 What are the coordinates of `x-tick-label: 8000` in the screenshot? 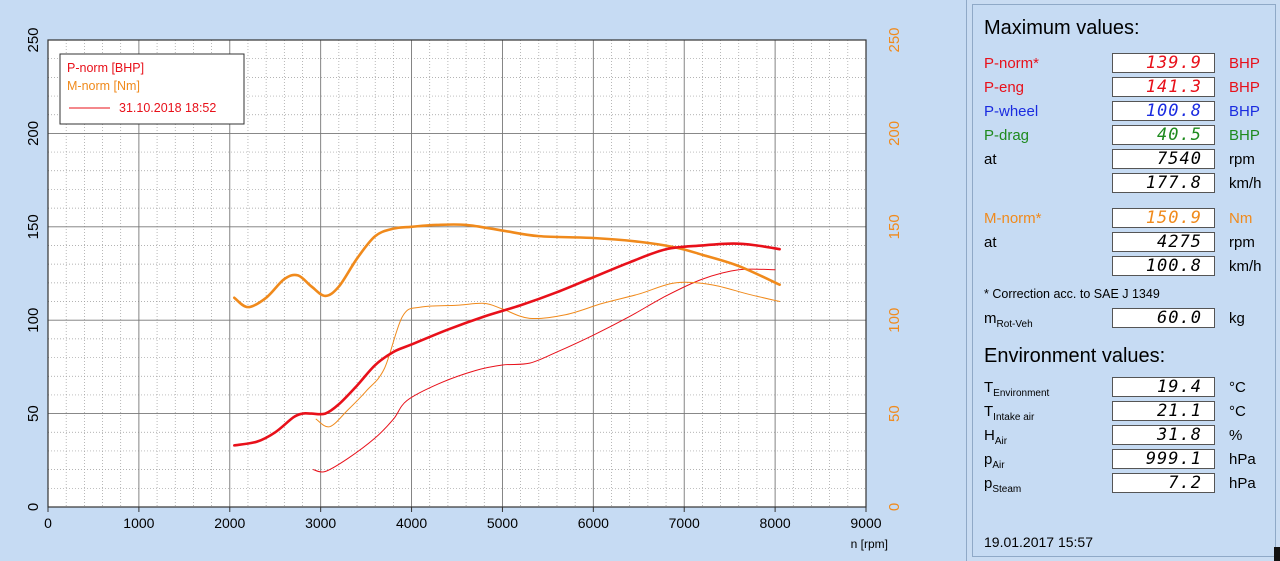 It's located at (775, 523).